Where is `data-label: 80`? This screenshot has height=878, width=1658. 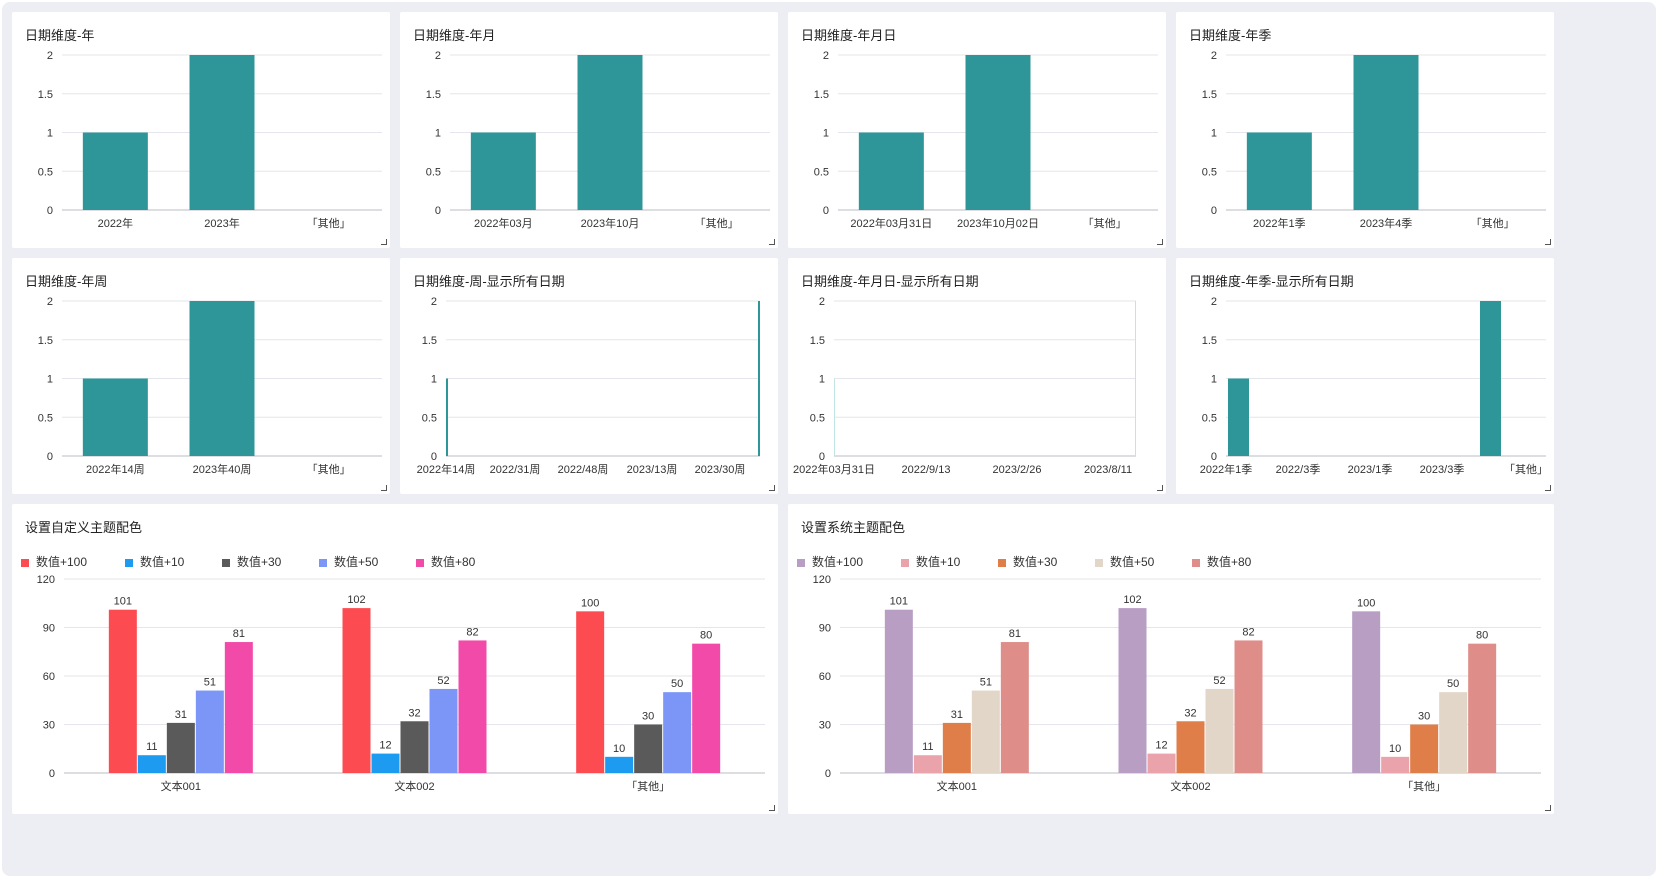
data-label: 80 is located at coordinates (706, 636).